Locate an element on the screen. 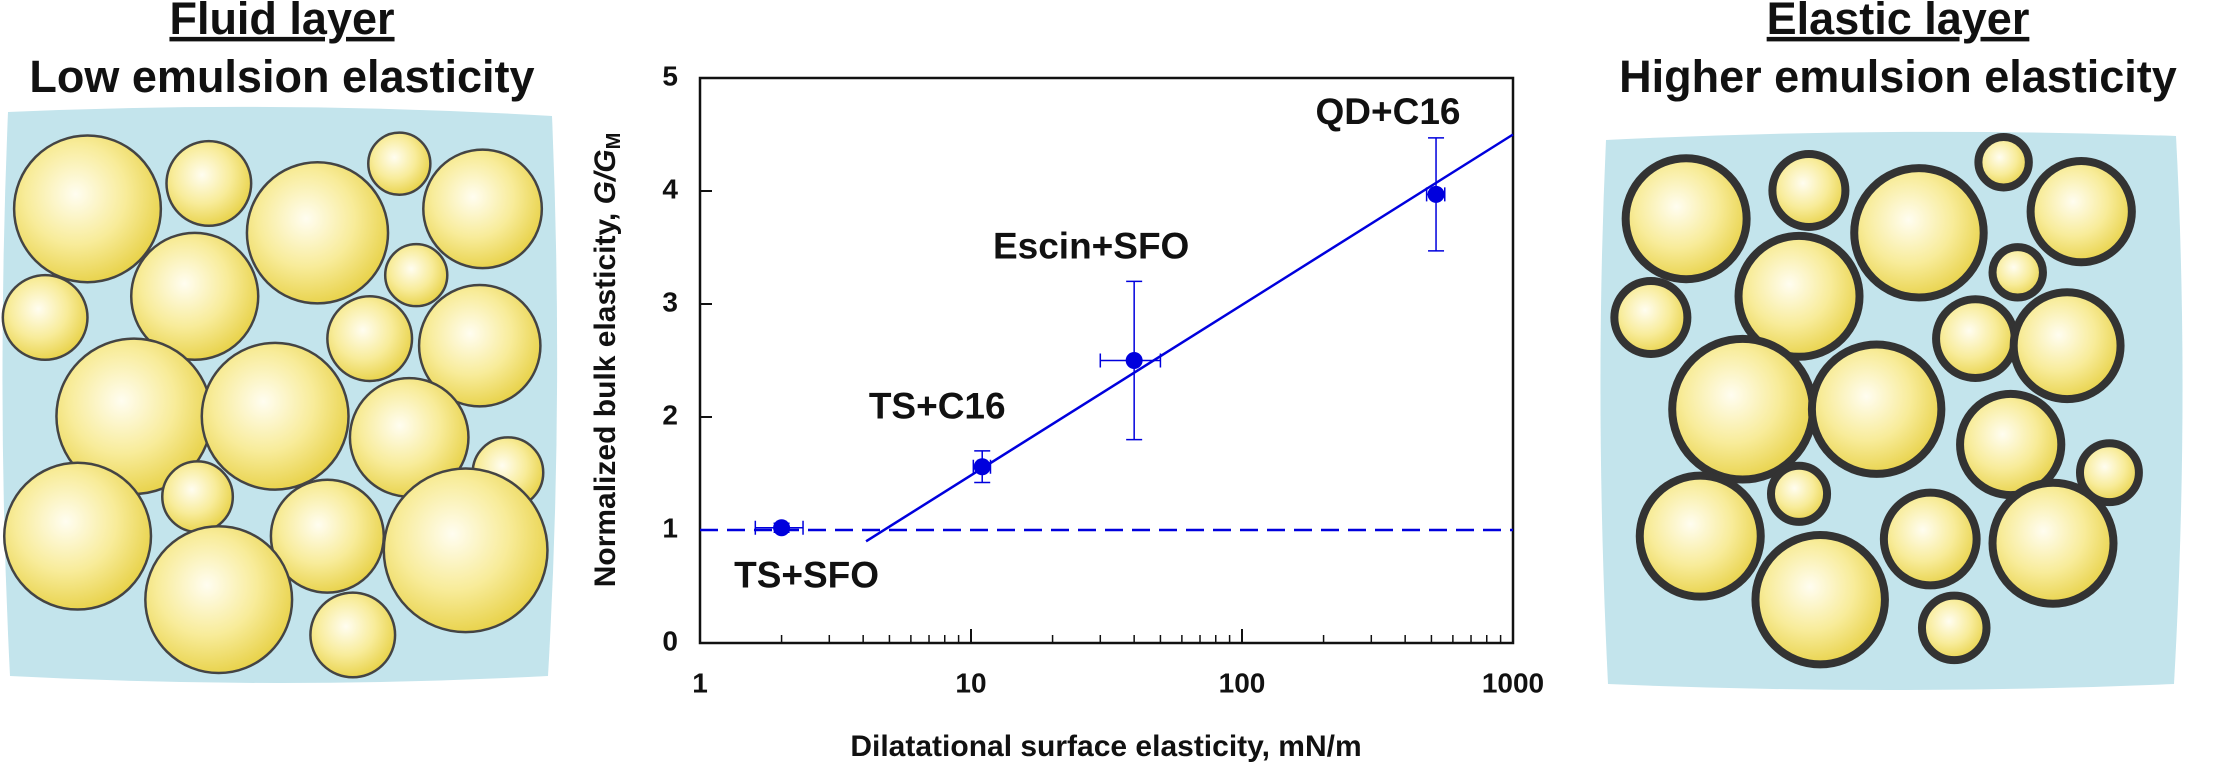  y-tick-label: 3 is located at coordinates (670, 301).